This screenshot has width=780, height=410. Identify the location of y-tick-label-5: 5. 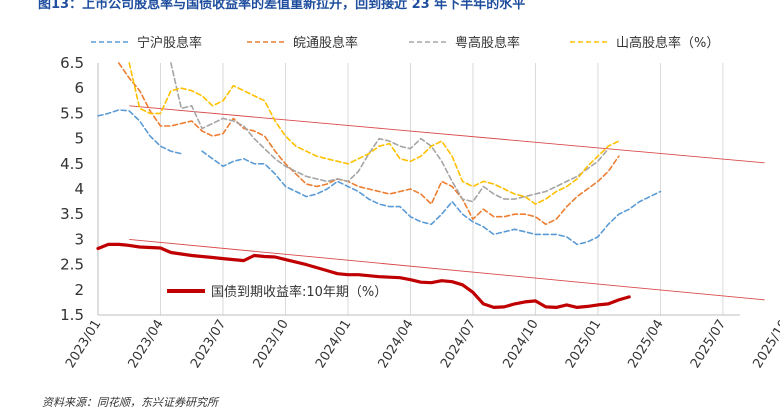
(79, 139).